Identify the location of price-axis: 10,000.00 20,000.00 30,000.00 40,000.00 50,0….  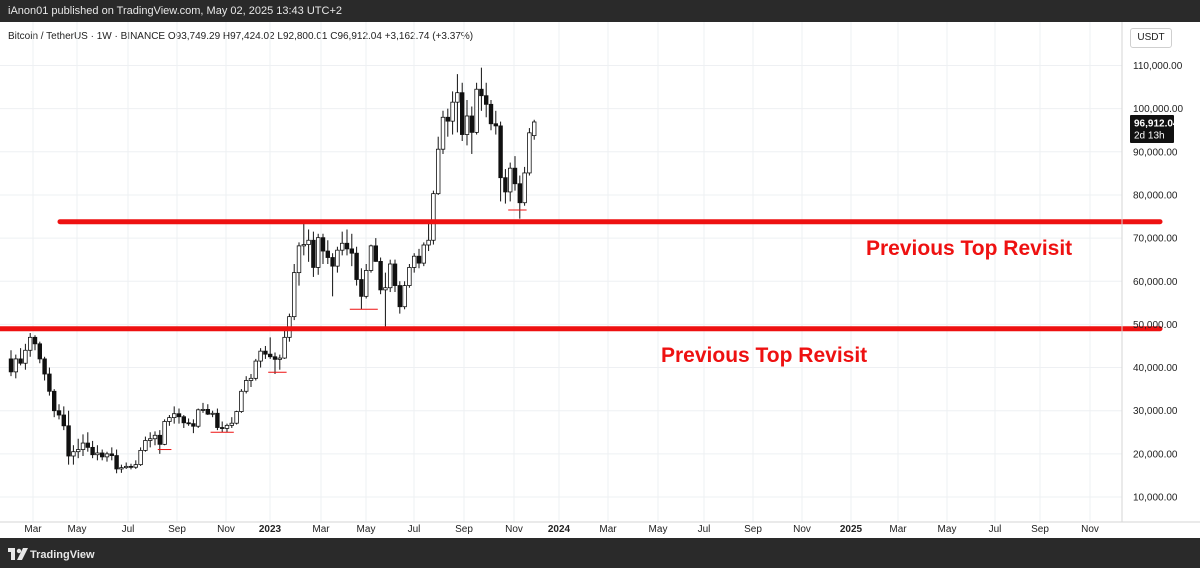
(1152, 272).